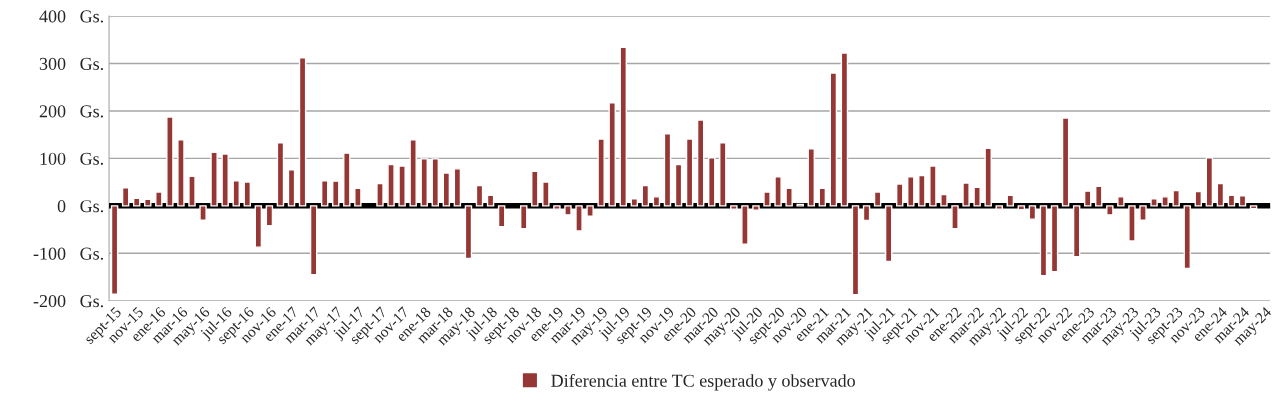 This screenshot has width=1283, height=401. I want to click on y-tick-label: 0 Gs., so click(80, 206).